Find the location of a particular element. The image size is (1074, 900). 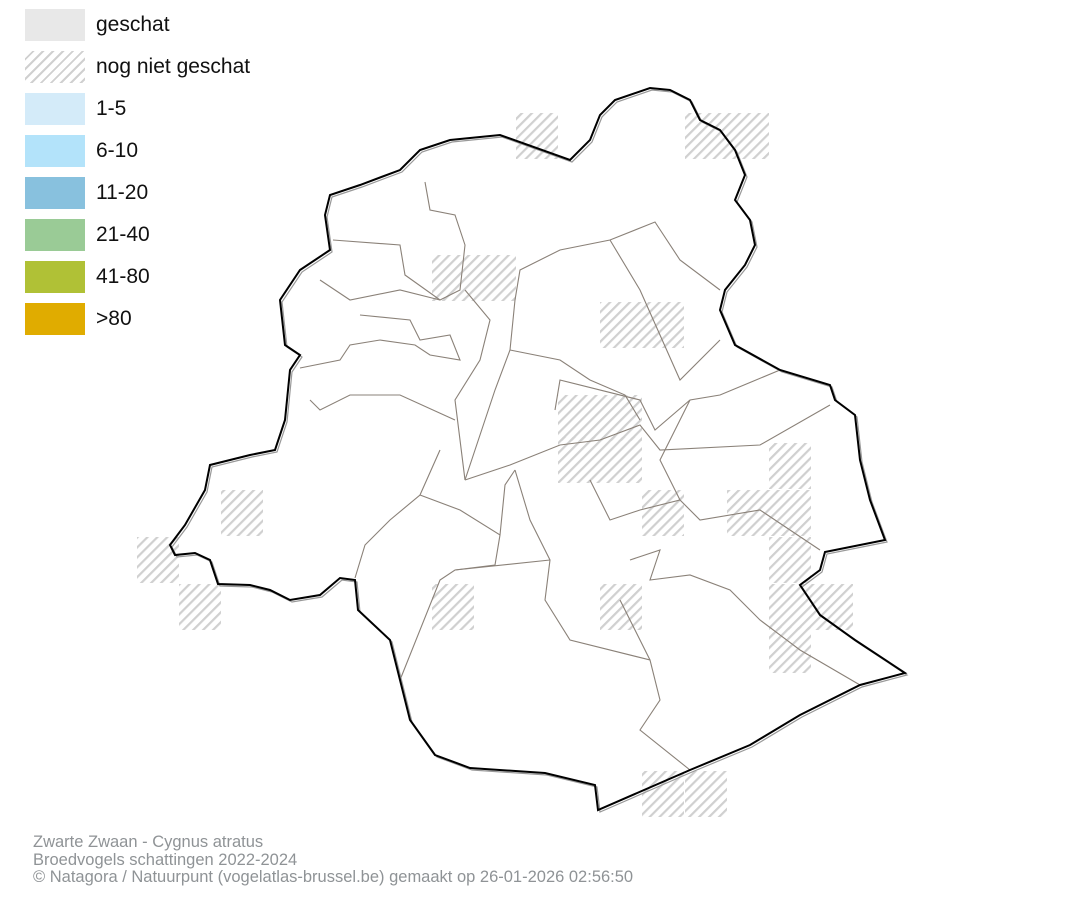

legend-item-41-80: 41-80 is located at coordinates (137, 277).